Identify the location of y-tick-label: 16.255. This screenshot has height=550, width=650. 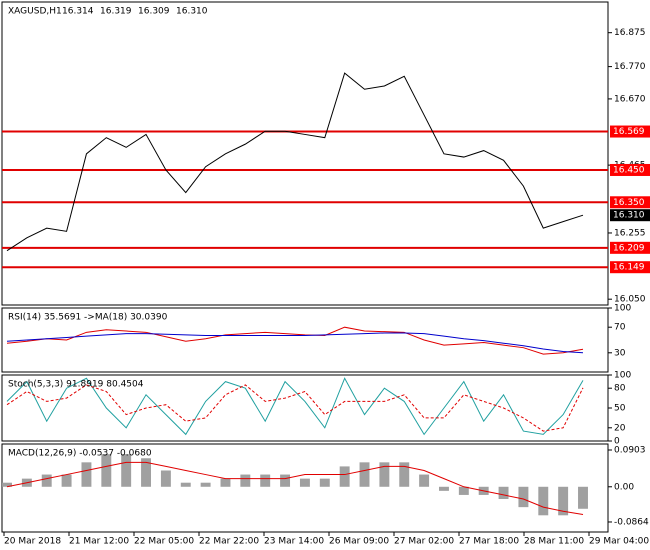
(630, 233).